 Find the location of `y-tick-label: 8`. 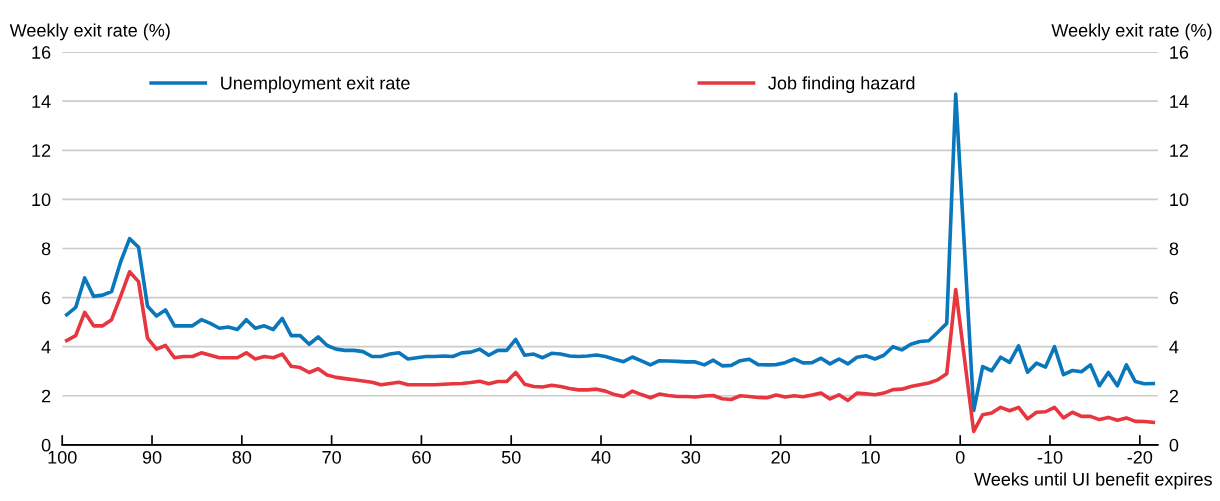

y-tick-label: 8 is located at coordinates (46, 249).